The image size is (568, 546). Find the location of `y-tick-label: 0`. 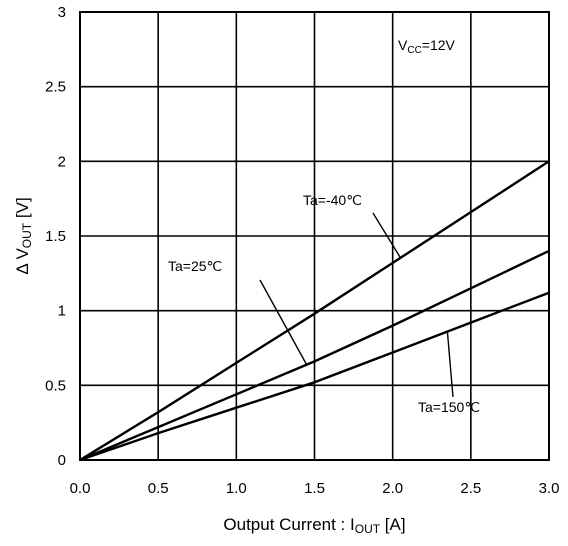

y-tick-label: 0 is located at coordinates (62, 460).